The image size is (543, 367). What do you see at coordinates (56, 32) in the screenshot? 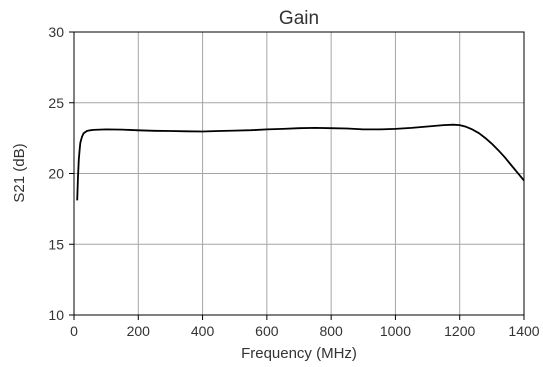
I see `y-tick-label: 30` at bounding box center [56, 32].